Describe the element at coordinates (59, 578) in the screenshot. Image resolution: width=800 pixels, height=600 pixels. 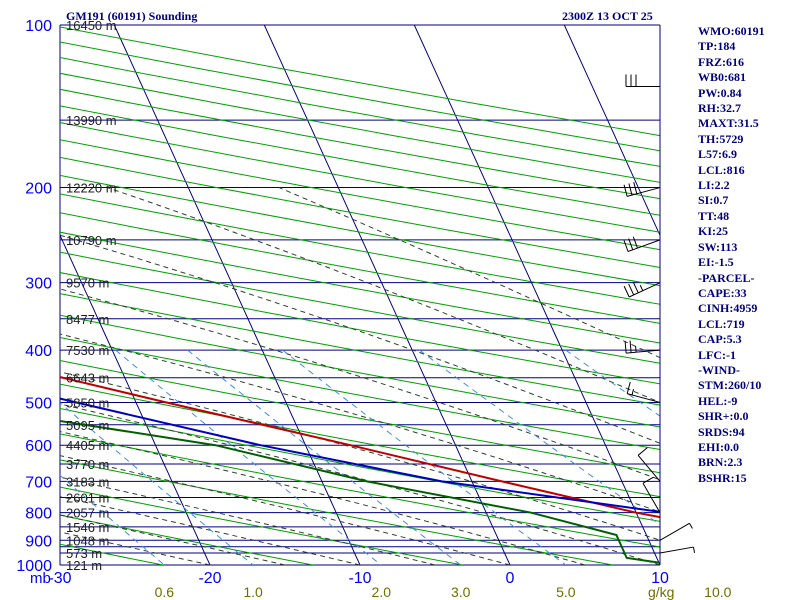
I see `temperature-tick-label: -30` at that location.